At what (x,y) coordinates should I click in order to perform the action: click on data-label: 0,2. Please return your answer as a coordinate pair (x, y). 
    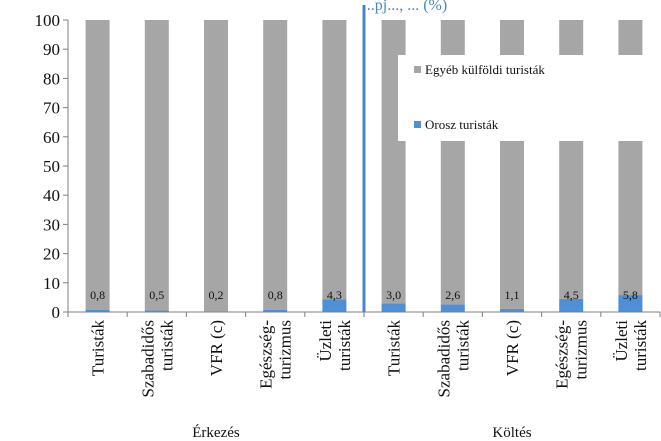
    Looking at the image, I should click on (216, 295).